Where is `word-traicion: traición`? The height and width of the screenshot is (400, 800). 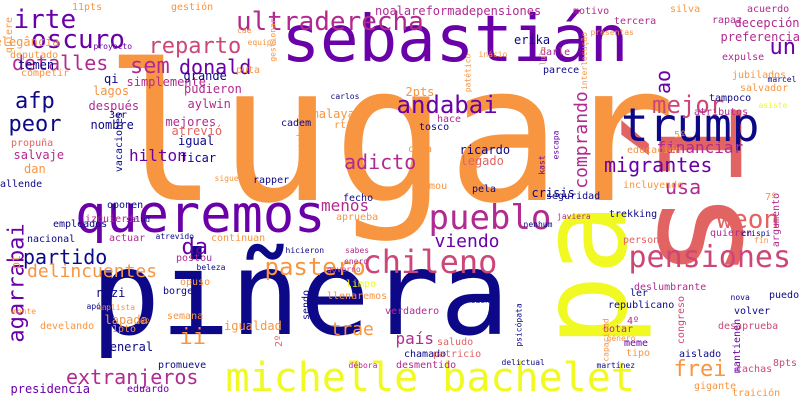
word-traicion: traición is located at coordinates (756, 393).